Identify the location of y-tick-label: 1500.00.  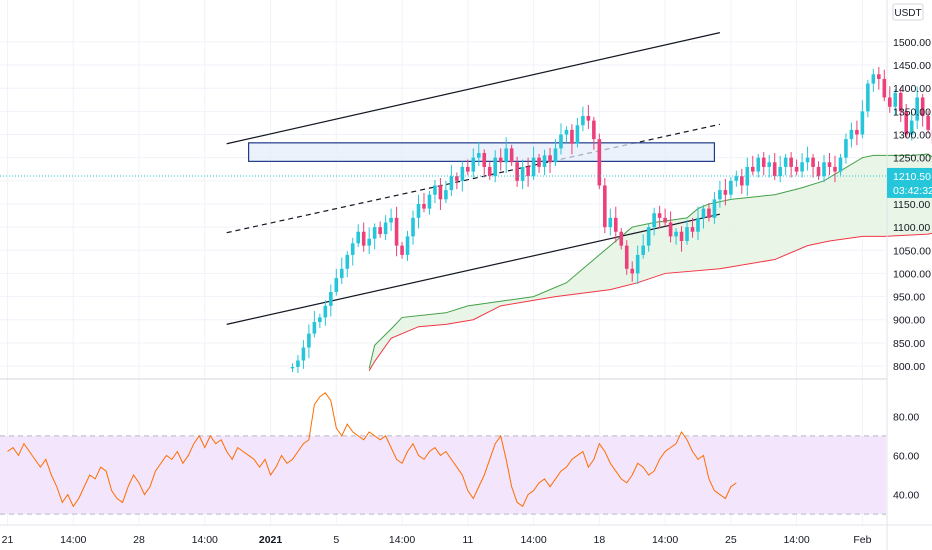
(912, 43).